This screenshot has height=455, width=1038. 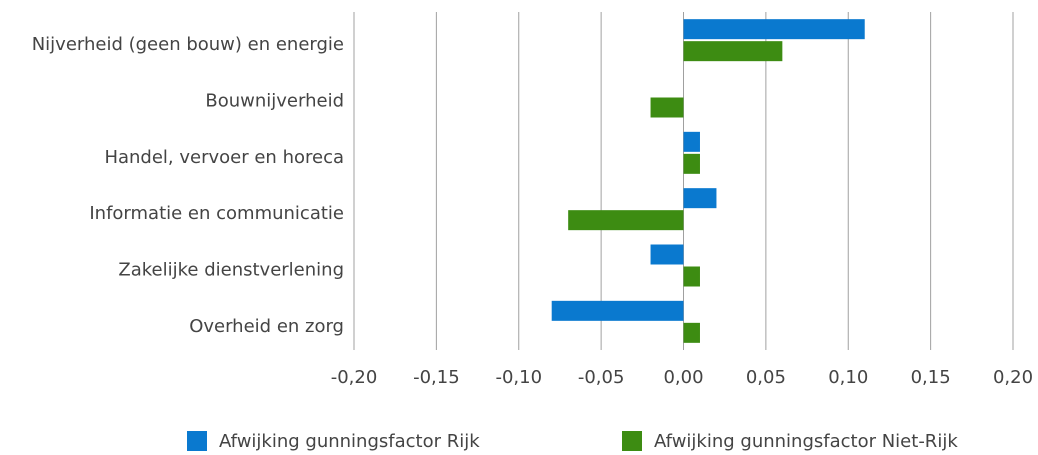 I want to click on x-tick-label: 0,05, so click(x=766, y=377).